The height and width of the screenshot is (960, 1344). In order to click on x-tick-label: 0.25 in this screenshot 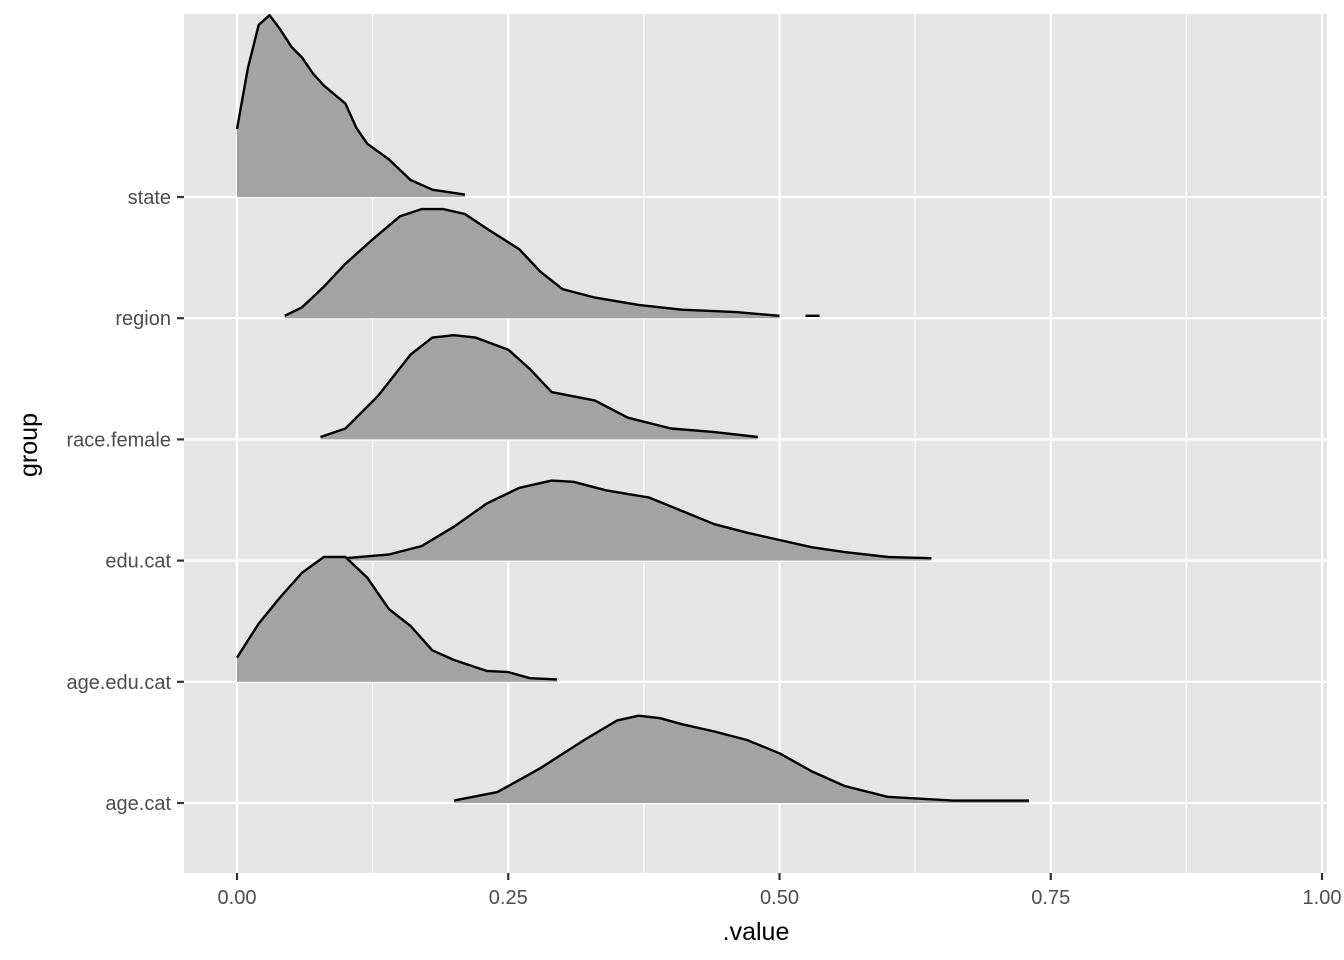, I will do `click(508, 898)`.